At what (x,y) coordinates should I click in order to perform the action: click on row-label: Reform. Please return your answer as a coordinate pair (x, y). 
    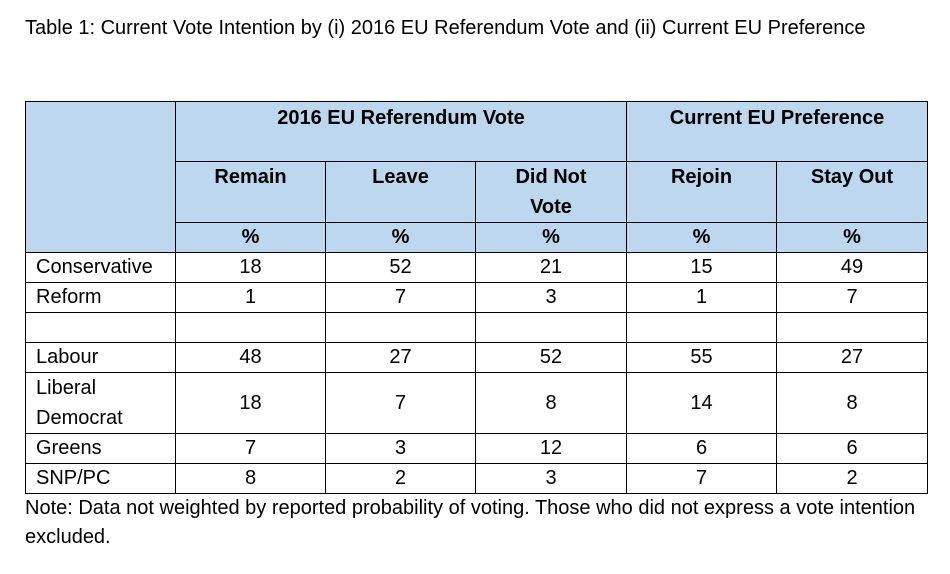
    Looking at the image, I should click on (100, 297).